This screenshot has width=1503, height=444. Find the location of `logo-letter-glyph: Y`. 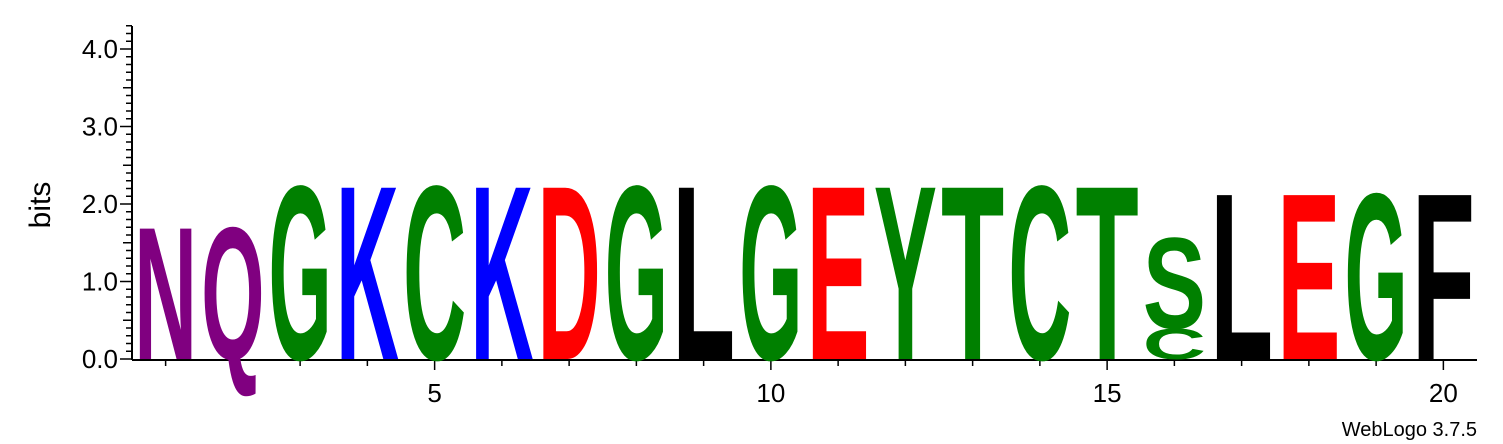

logo-letter-glyph: Y is located at coordinates (905, 272).